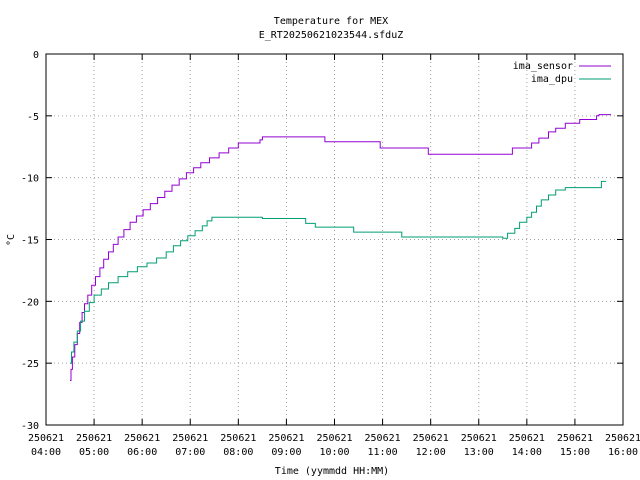 This screenshot has width=640, height=480. What do you see at coordinates (552, 79) in the screenshot?
I see `legend-label-ima_dpu: ima_dpu` at bounding box center [552, 79].